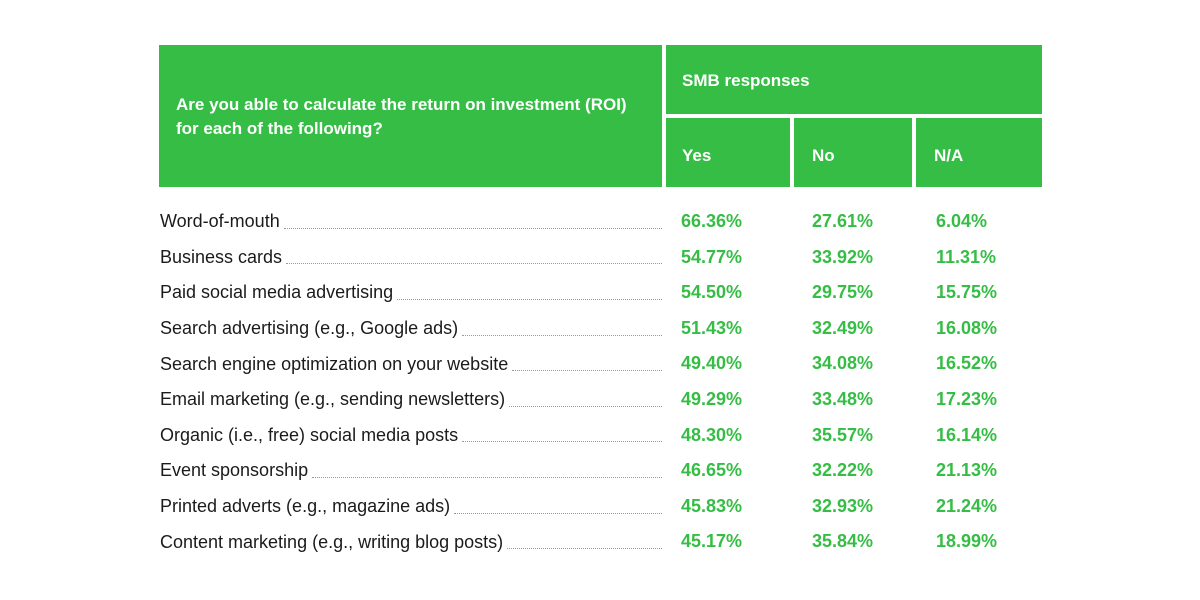  I want to click on column-header-label: No, so click(823, 155).